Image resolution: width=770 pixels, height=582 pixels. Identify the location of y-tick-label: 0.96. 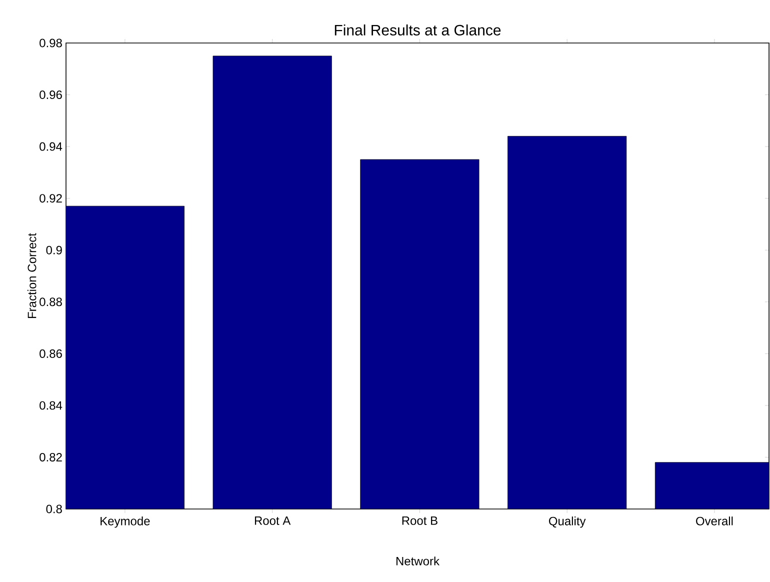
(51, 95).